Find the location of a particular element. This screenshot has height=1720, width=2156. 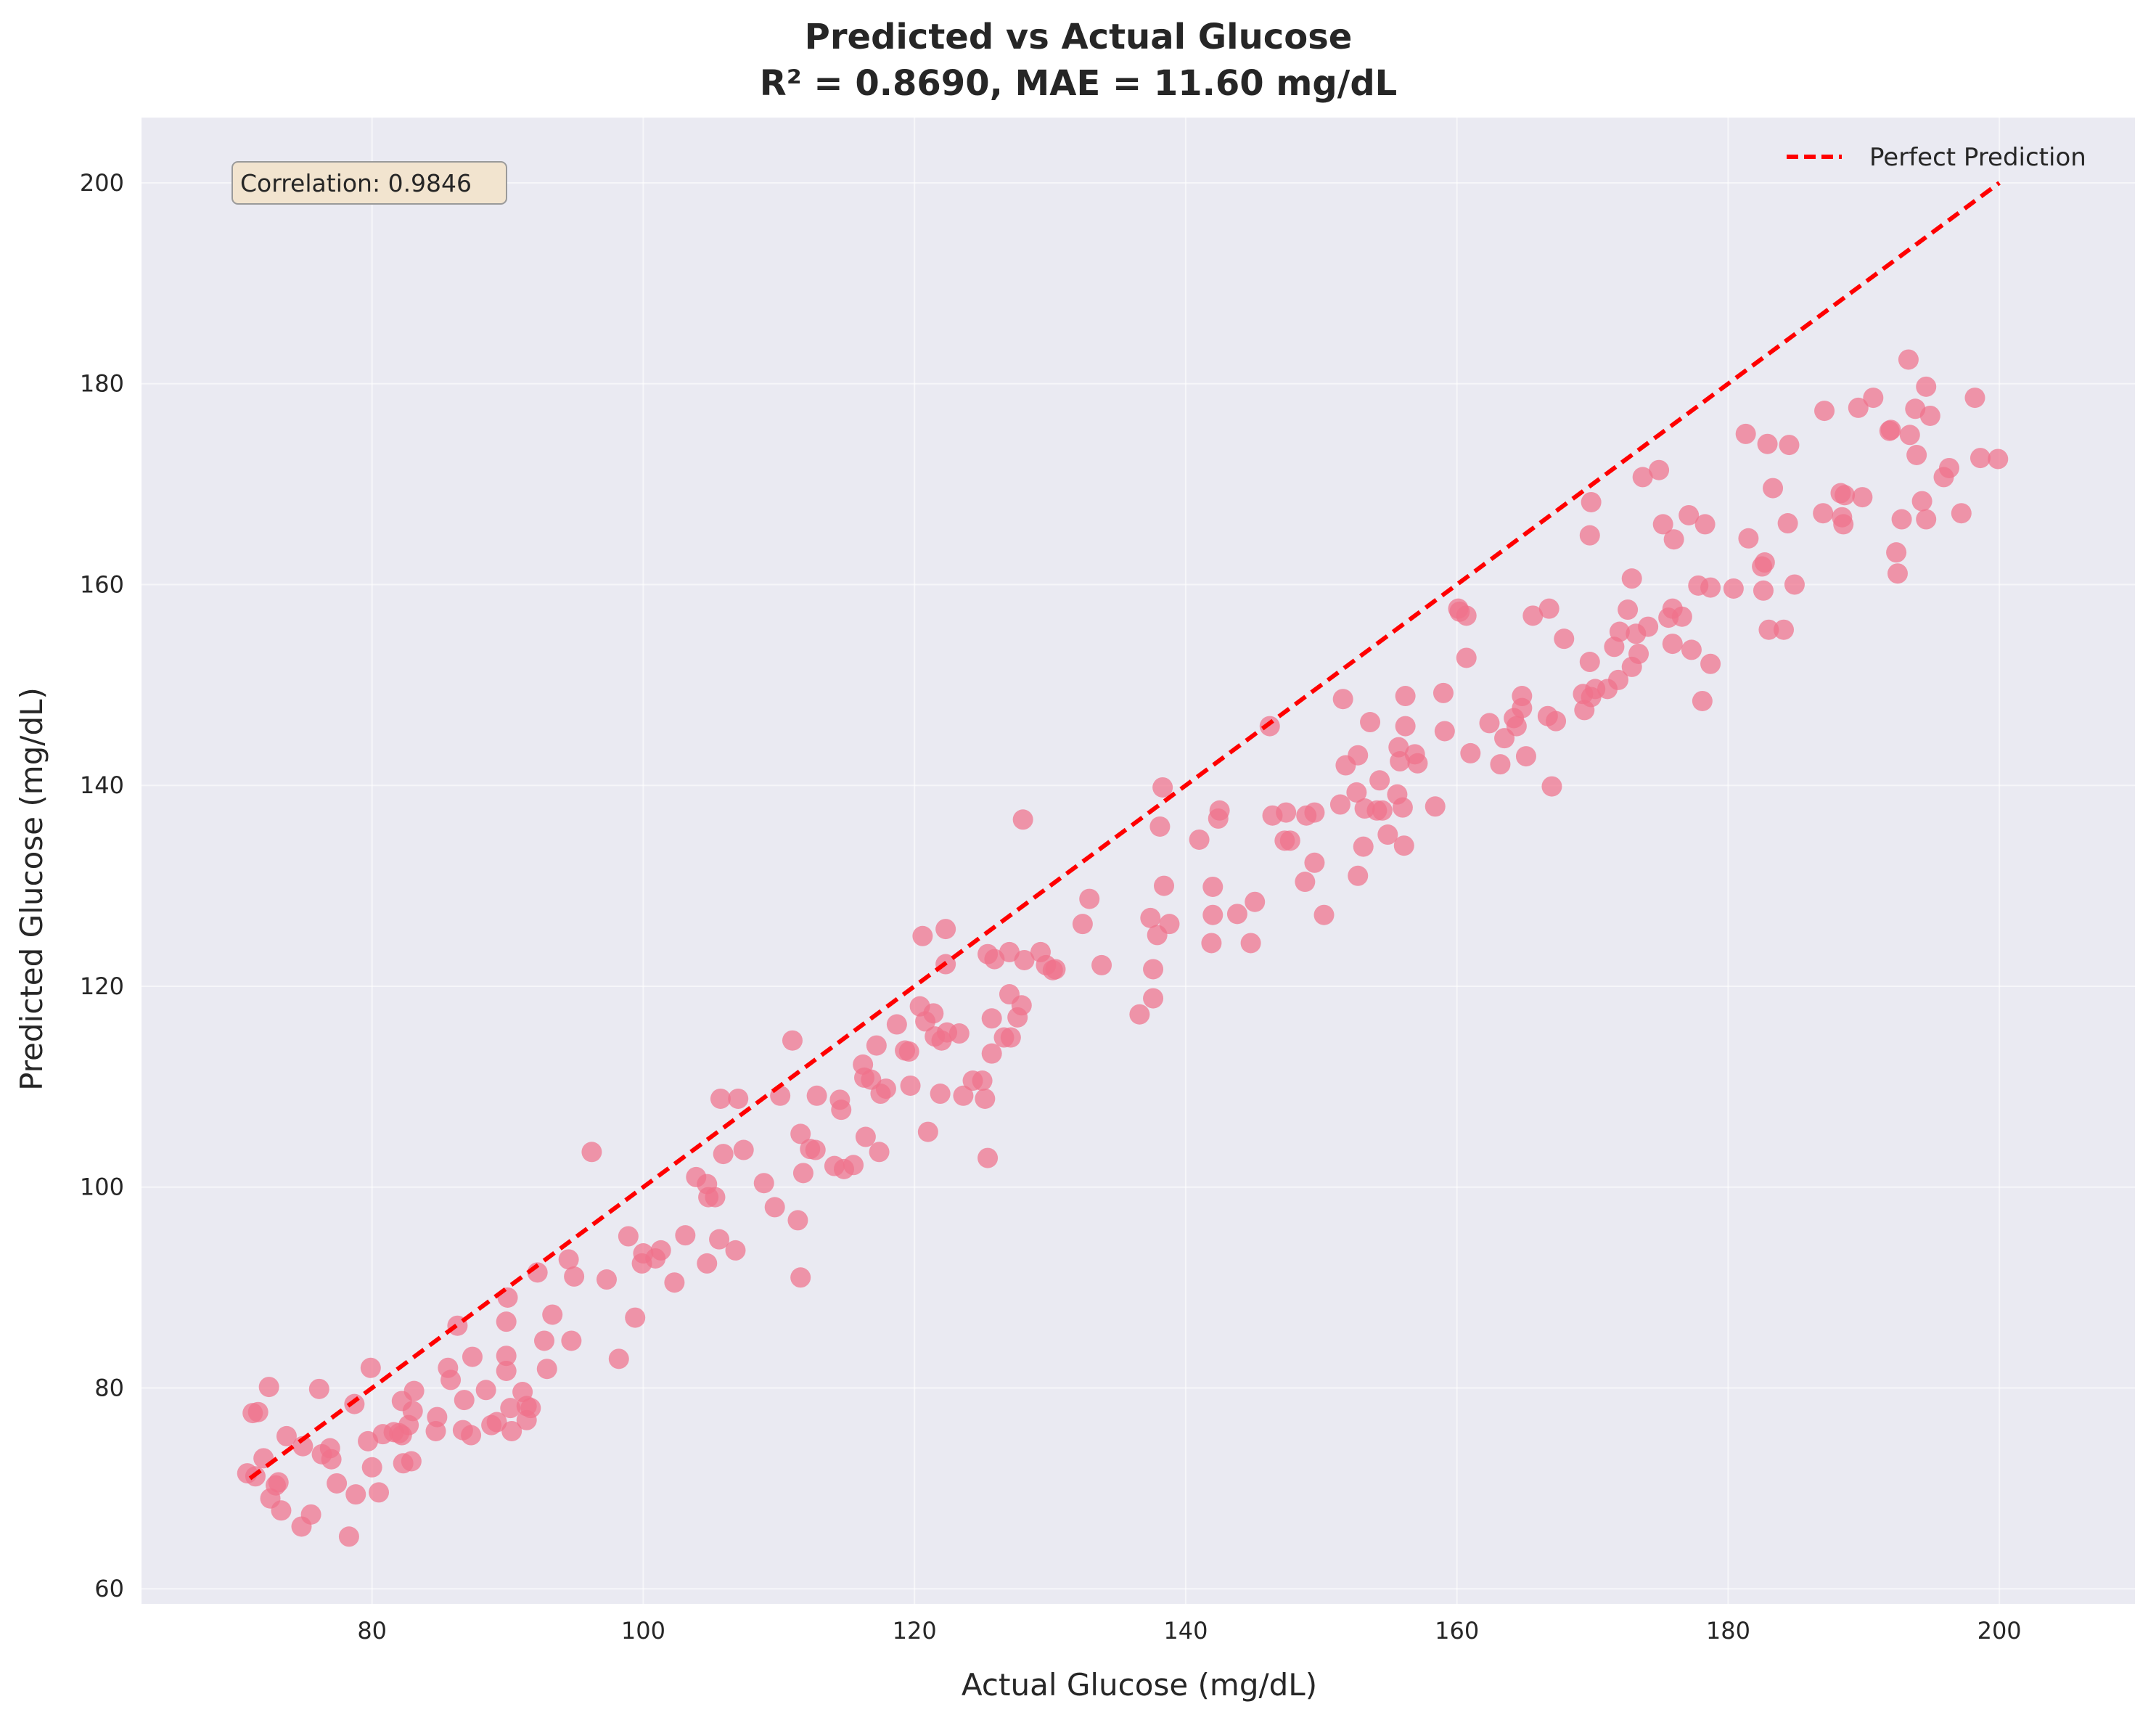

x-tick-label: 180 is located at coordinates (1728, 1631).